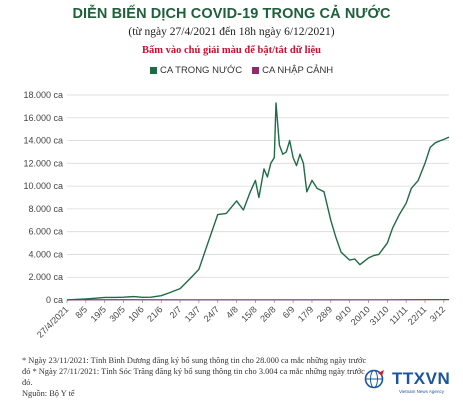 This screenshot has height=407, width=463. I want to click on logo-text: TTXVN, so click(421, 378).